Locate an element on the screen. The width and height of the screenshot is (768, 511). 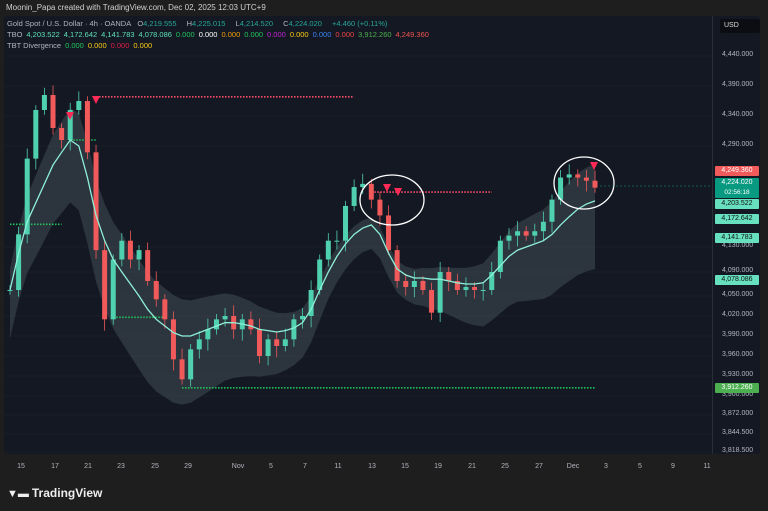
price-tick-label: 4,290.000 is located at coordinates (738, 144).